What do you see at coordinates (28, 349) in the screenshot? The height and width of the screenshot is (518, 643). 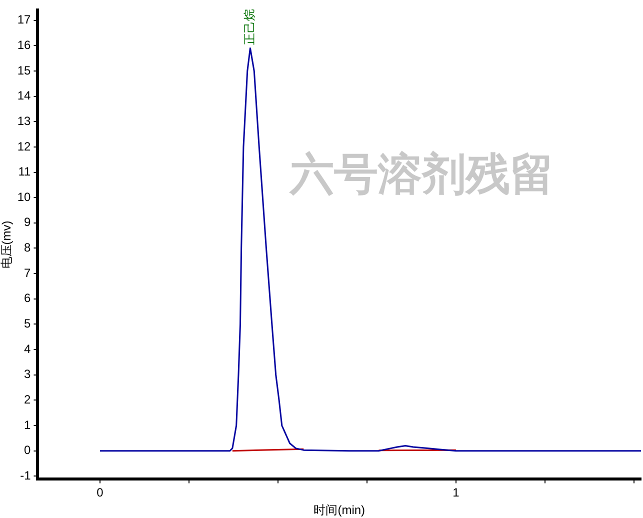 I see `y-tick-label: 4` at bounding box center [28, 349].